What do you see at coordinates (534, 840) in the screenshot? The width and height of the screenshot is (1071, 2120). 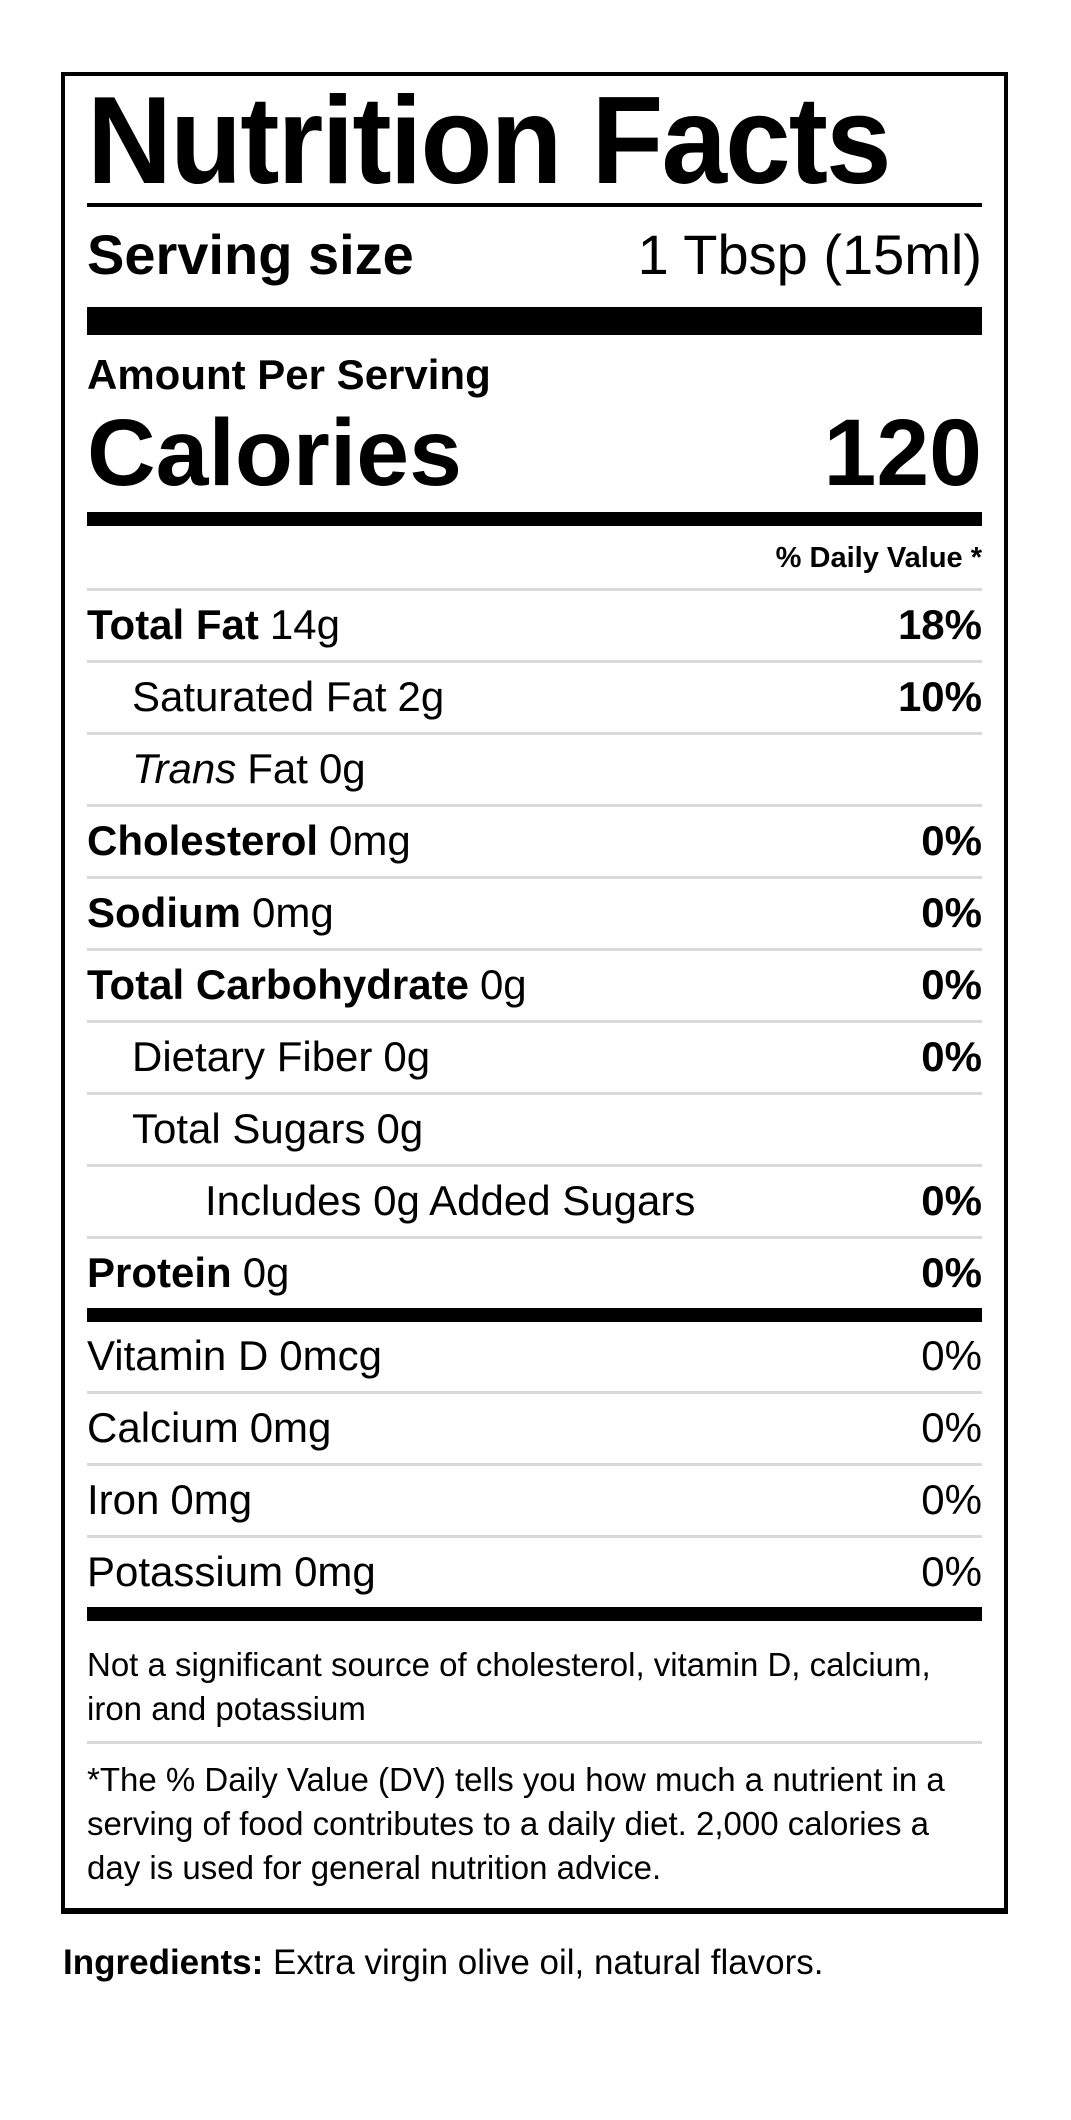 I see `nutrient-row-cholesterol: Cholesterol 0mg 0%` at bounding box center [534, 840].